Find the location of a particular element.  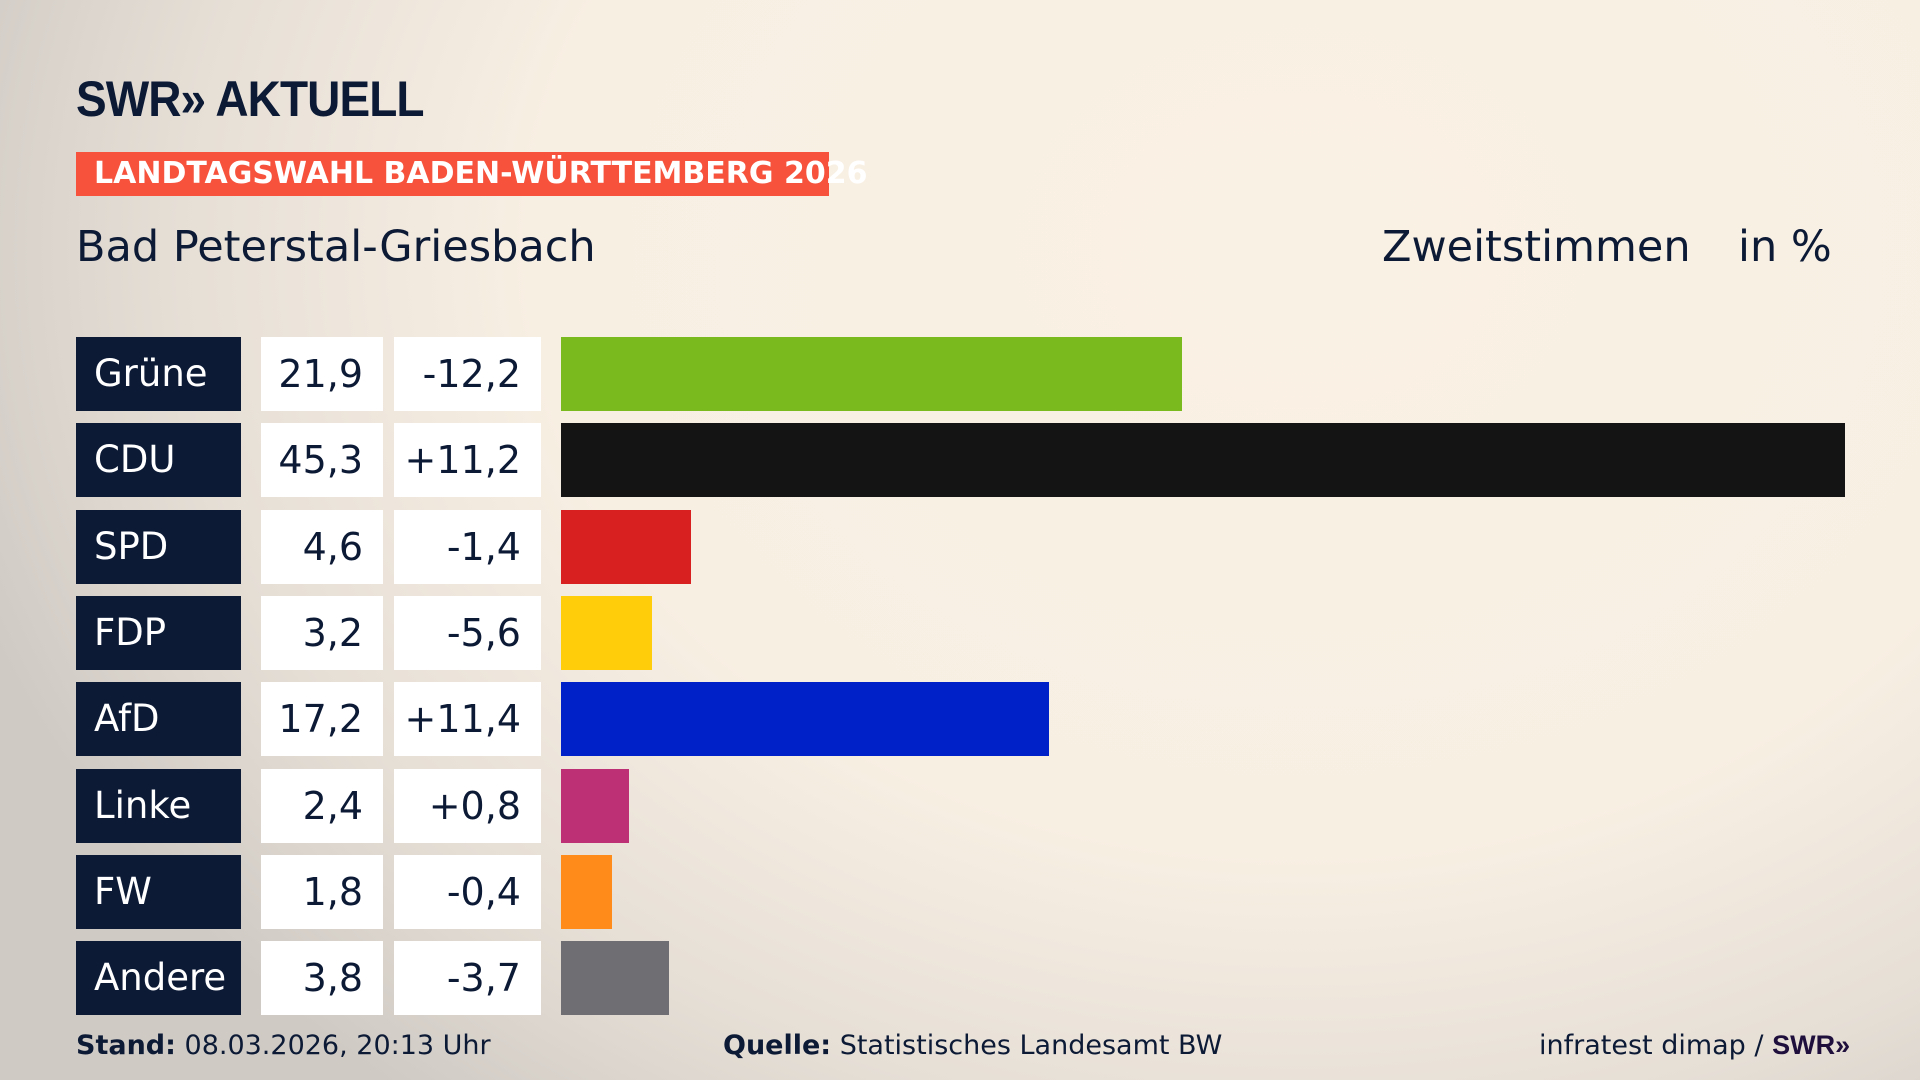

result-row: AfD 17,2 +11,4 is located at coordinates (960, 719).